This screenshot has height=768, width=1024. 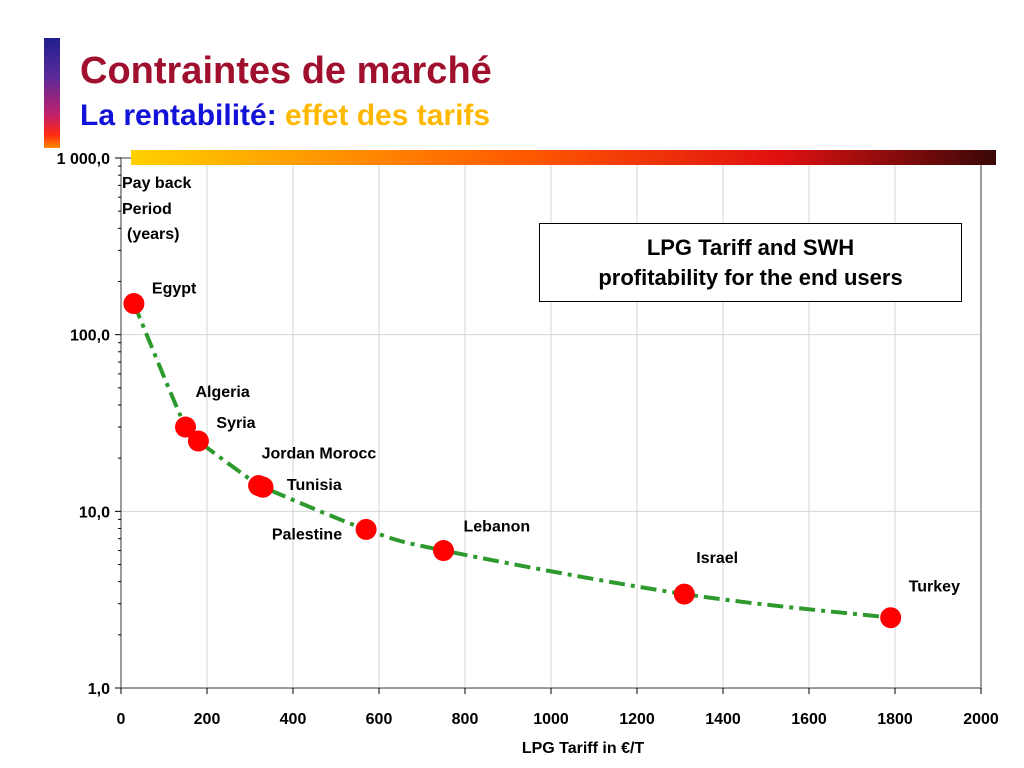 I want to click on subtitle-part-2: effet des tarifs, so click(x=388, y=115).